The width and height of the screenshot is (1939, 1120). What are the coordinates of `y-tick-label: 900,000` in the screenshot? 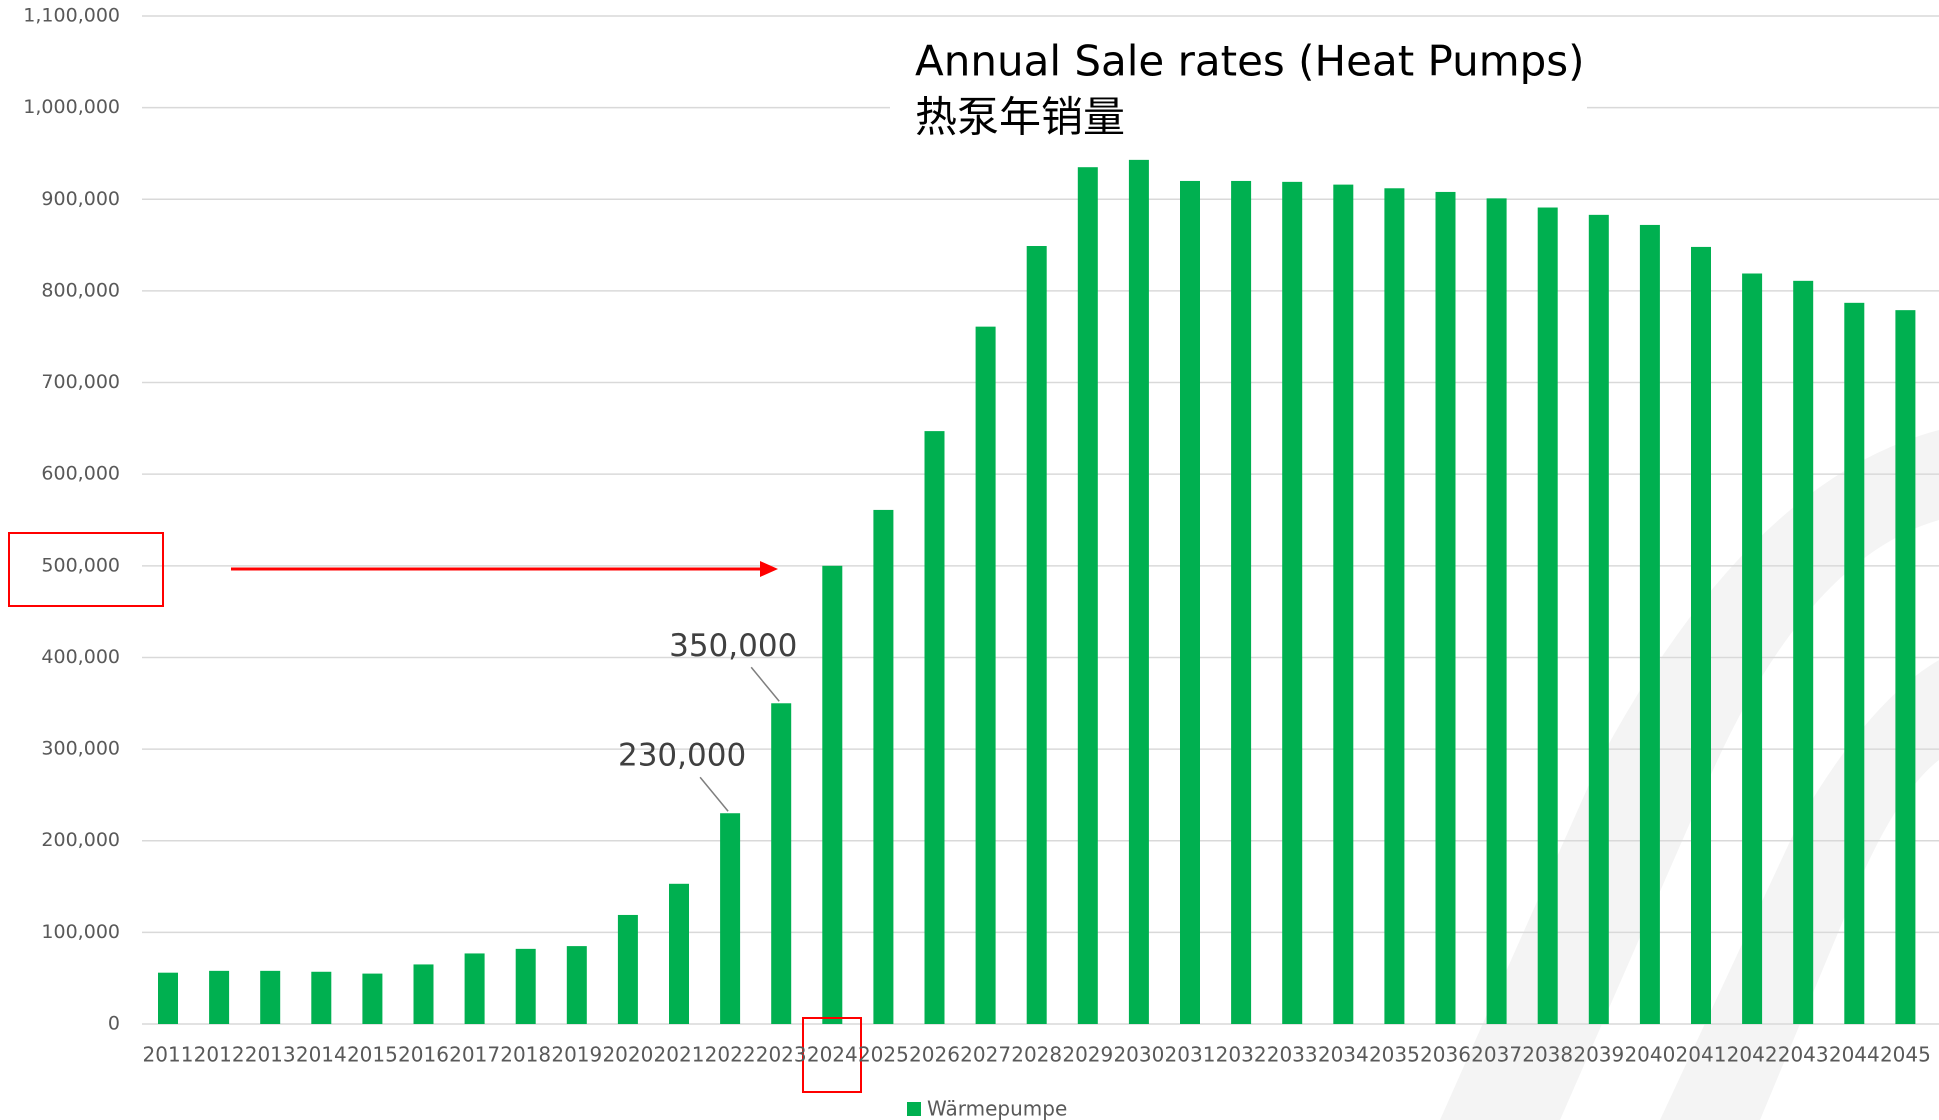 It's located at (80, 199).